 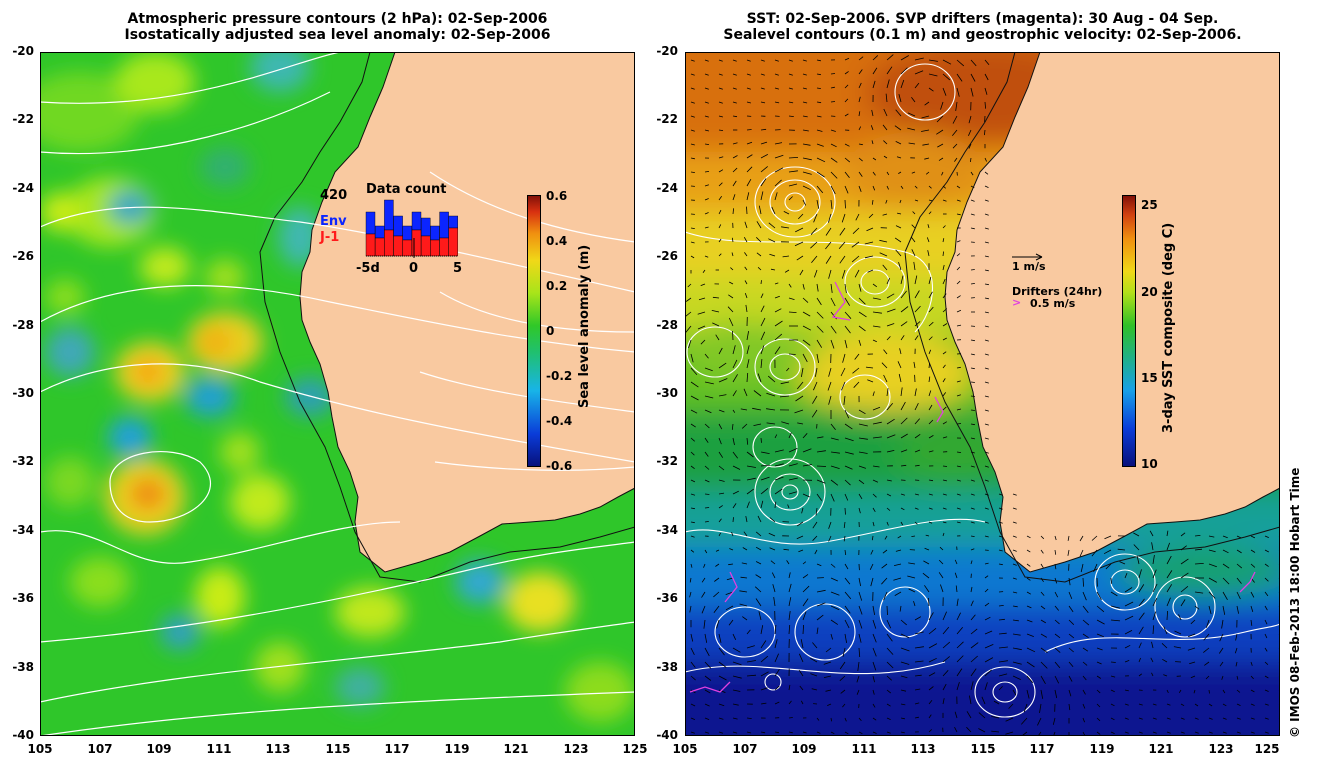 I want to click on left-xtick: 119, so click(x=457, y=749).